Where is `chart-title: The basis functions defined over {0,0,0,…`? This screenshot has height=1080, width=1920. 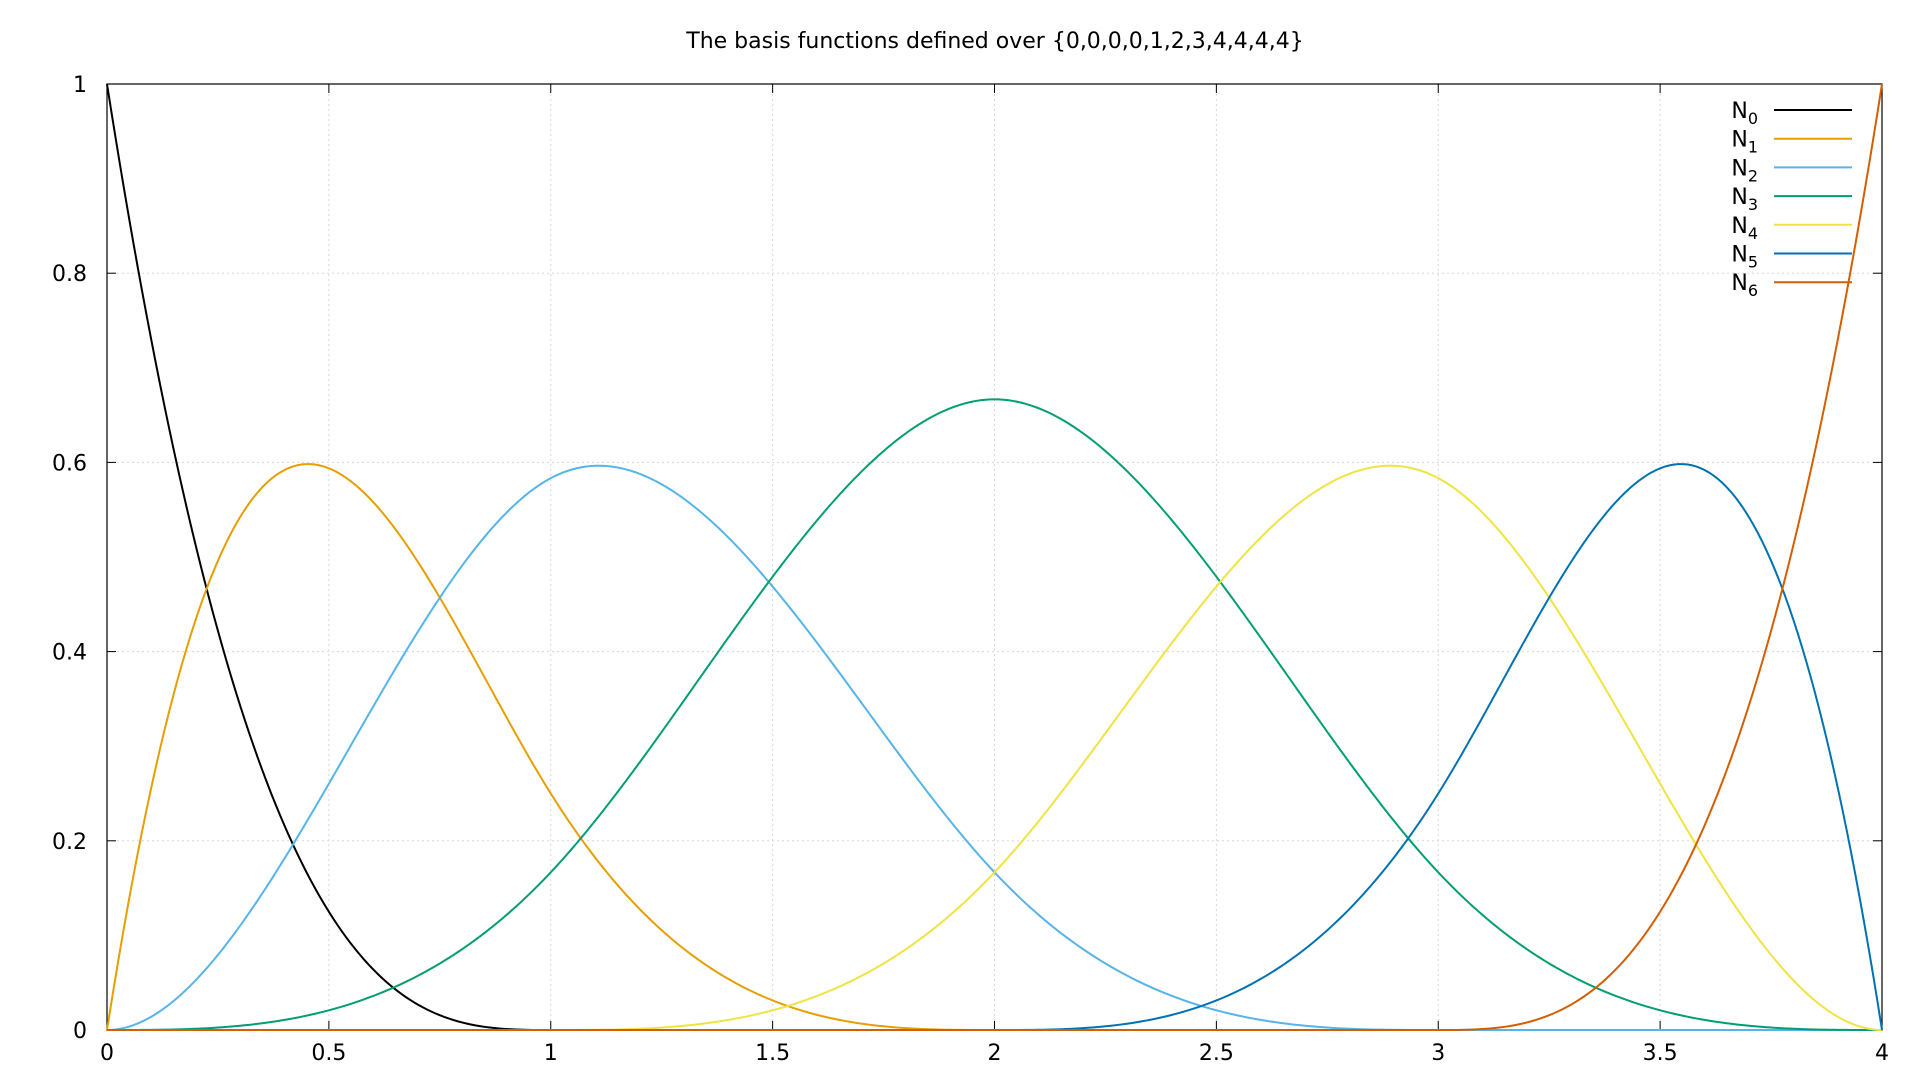 chart-title: The basis functions defined over {0,0,0,… is located at coordinates (994, 41).